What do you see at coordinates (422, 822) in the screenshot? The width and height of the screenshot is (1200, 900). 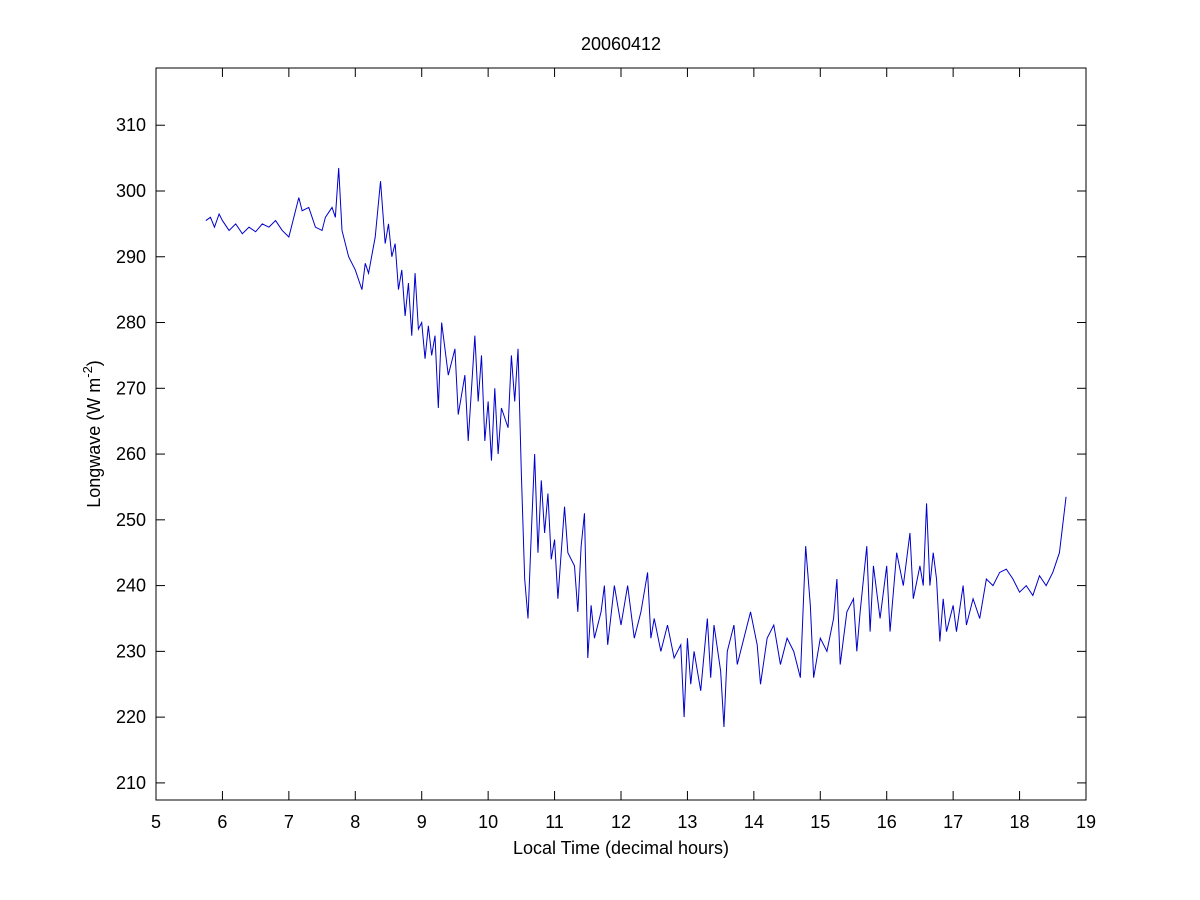 I see `x-tick-label: 9` at bounding box center [422, 822].